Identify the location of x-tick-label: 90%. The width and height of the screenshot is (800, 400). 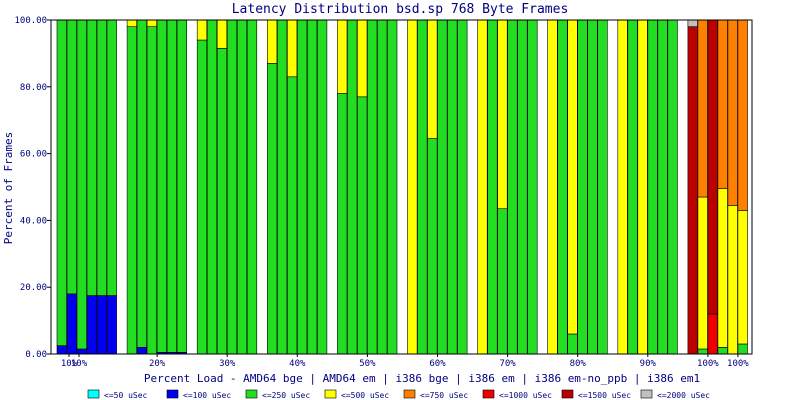
(648, 364).